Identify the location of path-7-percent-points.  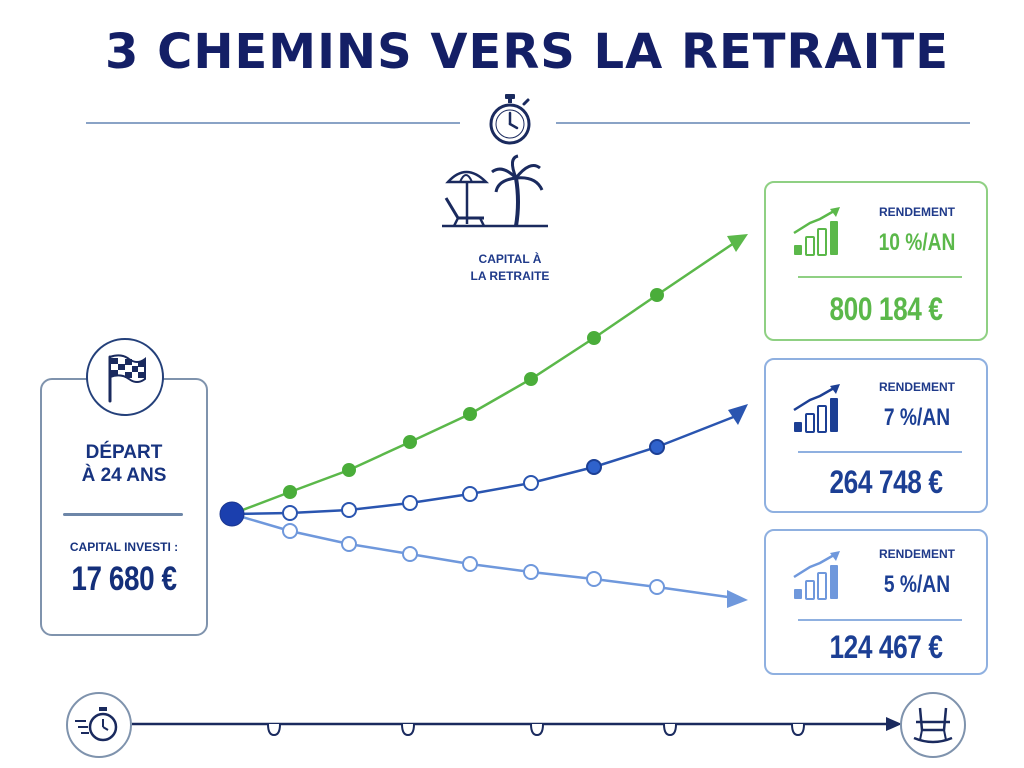
(473, 480).